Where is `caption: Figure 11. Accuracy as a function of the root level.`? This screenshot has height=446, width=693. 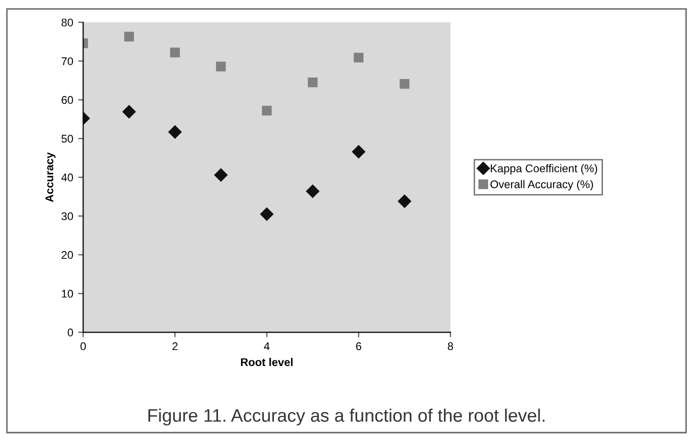
caption: Figure 11. Accuracy as a function of the root level. is located at coordinates (346, 417).